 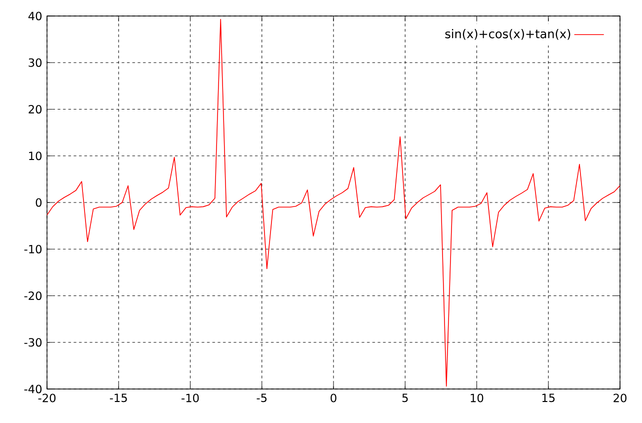 What do you see at coordinates (405, 398) in the screenshot?
I see `x-tick-label: 5` at bounding box center [405, 398].